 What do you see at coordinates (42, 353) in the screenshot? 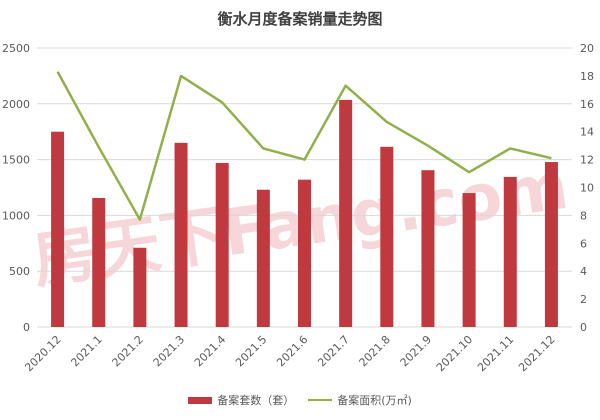
I see `x-tick: 2020.12` at bounding box center [42, 353].